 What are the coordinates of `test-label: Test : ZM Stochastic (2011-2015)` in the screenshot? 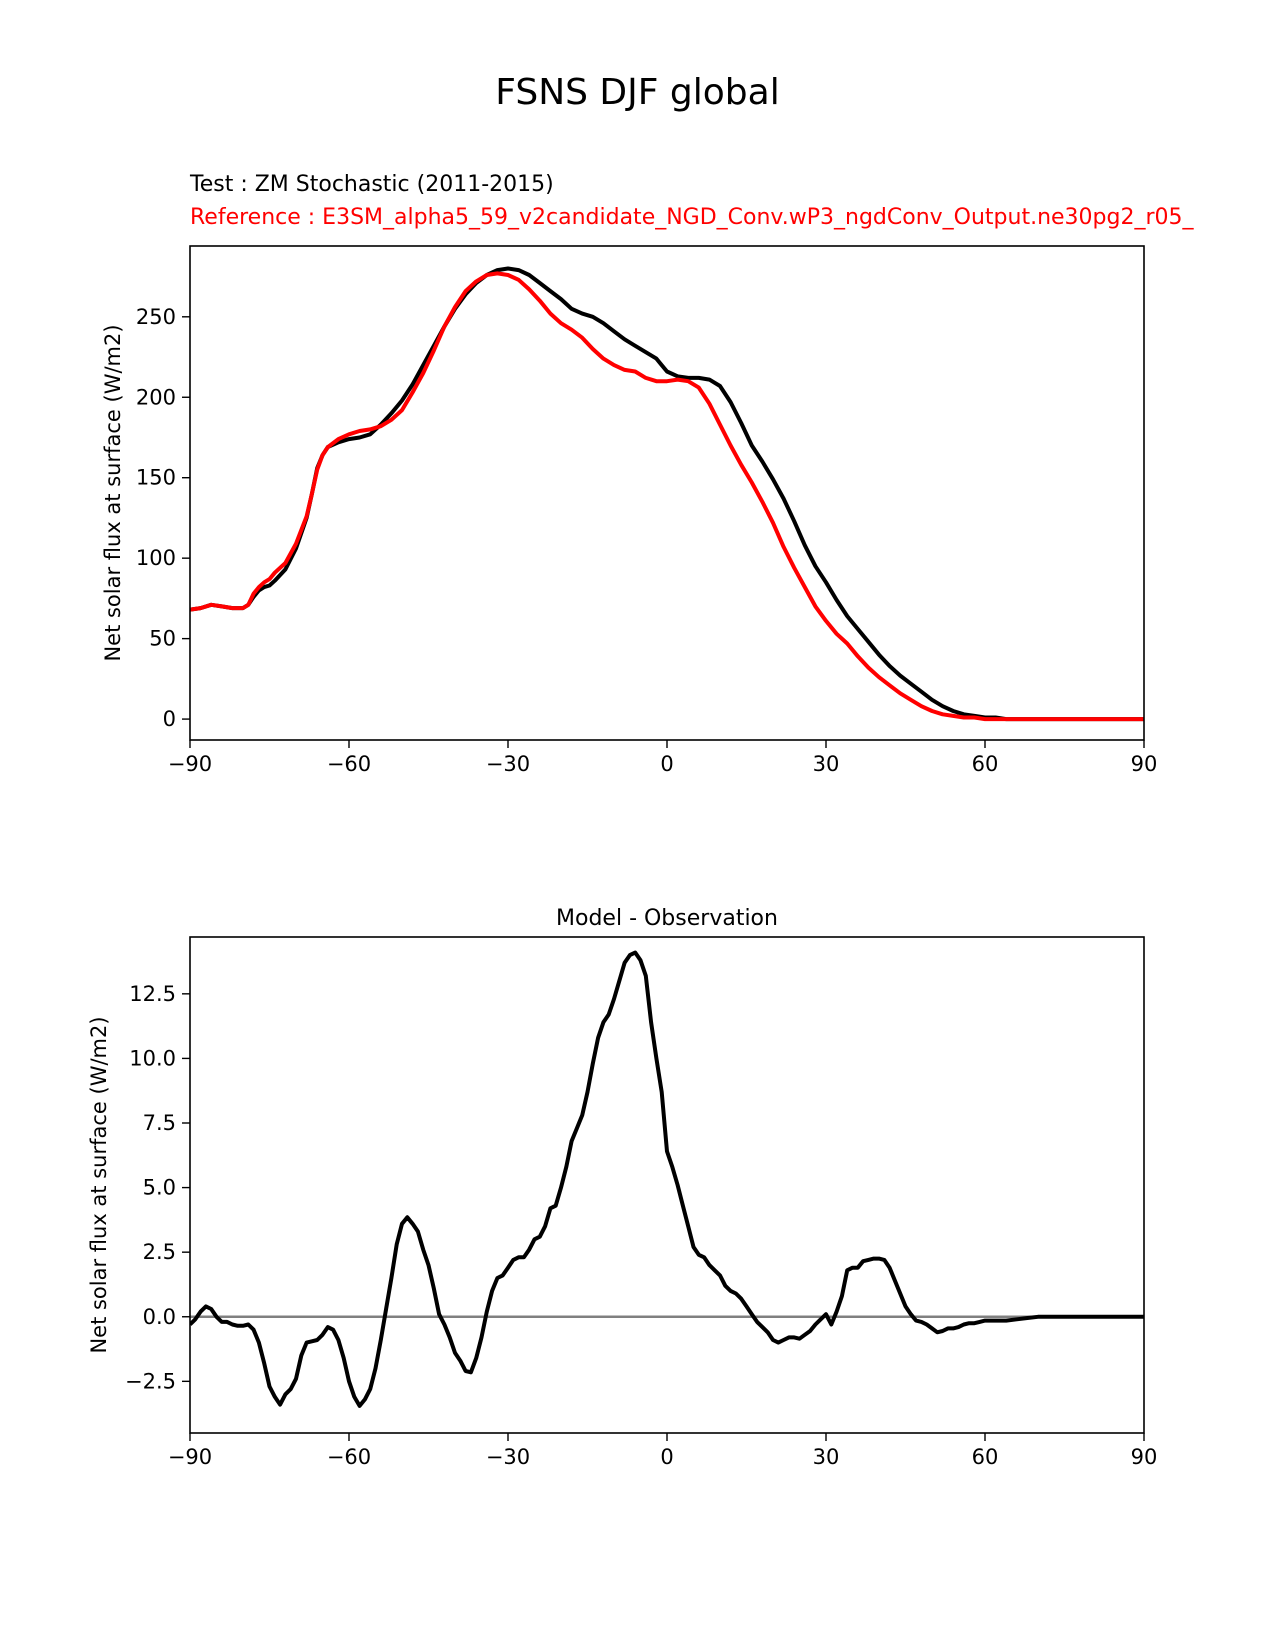 It's located at (372, 184).